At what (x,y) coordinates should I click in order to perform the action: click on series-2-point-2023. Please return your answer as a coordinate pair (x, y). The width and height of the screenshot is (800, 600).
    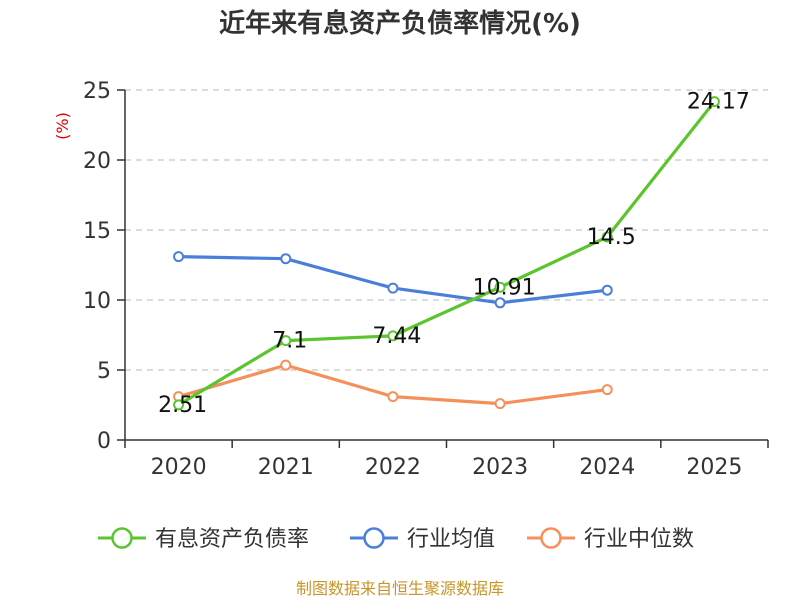
    Looking at the image, I should click on (500, 404).